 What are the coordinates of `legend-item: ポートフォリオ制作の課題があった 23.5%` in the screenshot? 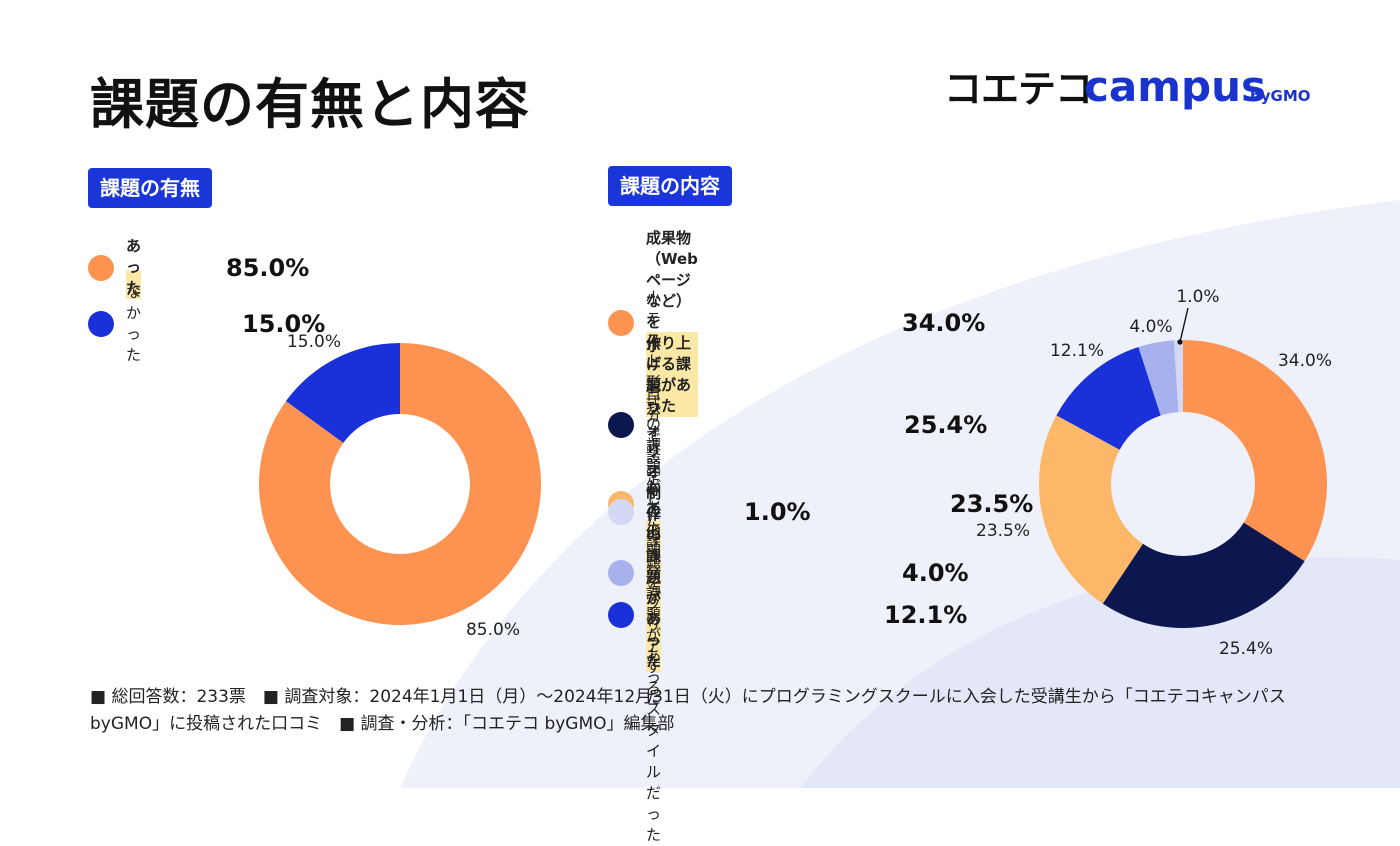 It's located at (820, 504).